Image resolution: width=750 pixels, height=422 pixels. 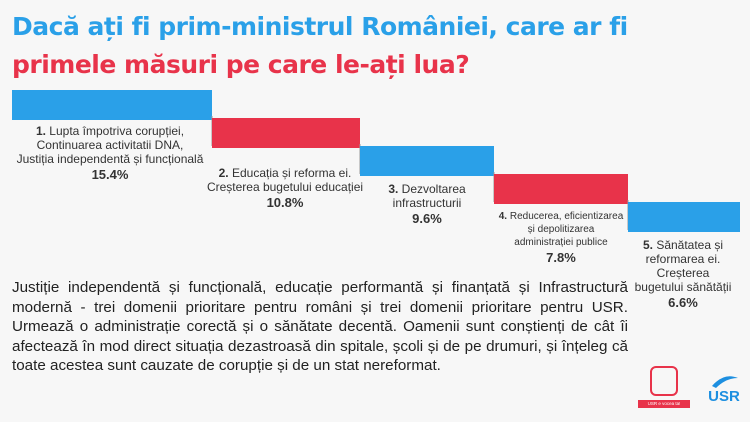 I want to click on step-label-text: Educația și reforma ei., so click(x=291, y=173).